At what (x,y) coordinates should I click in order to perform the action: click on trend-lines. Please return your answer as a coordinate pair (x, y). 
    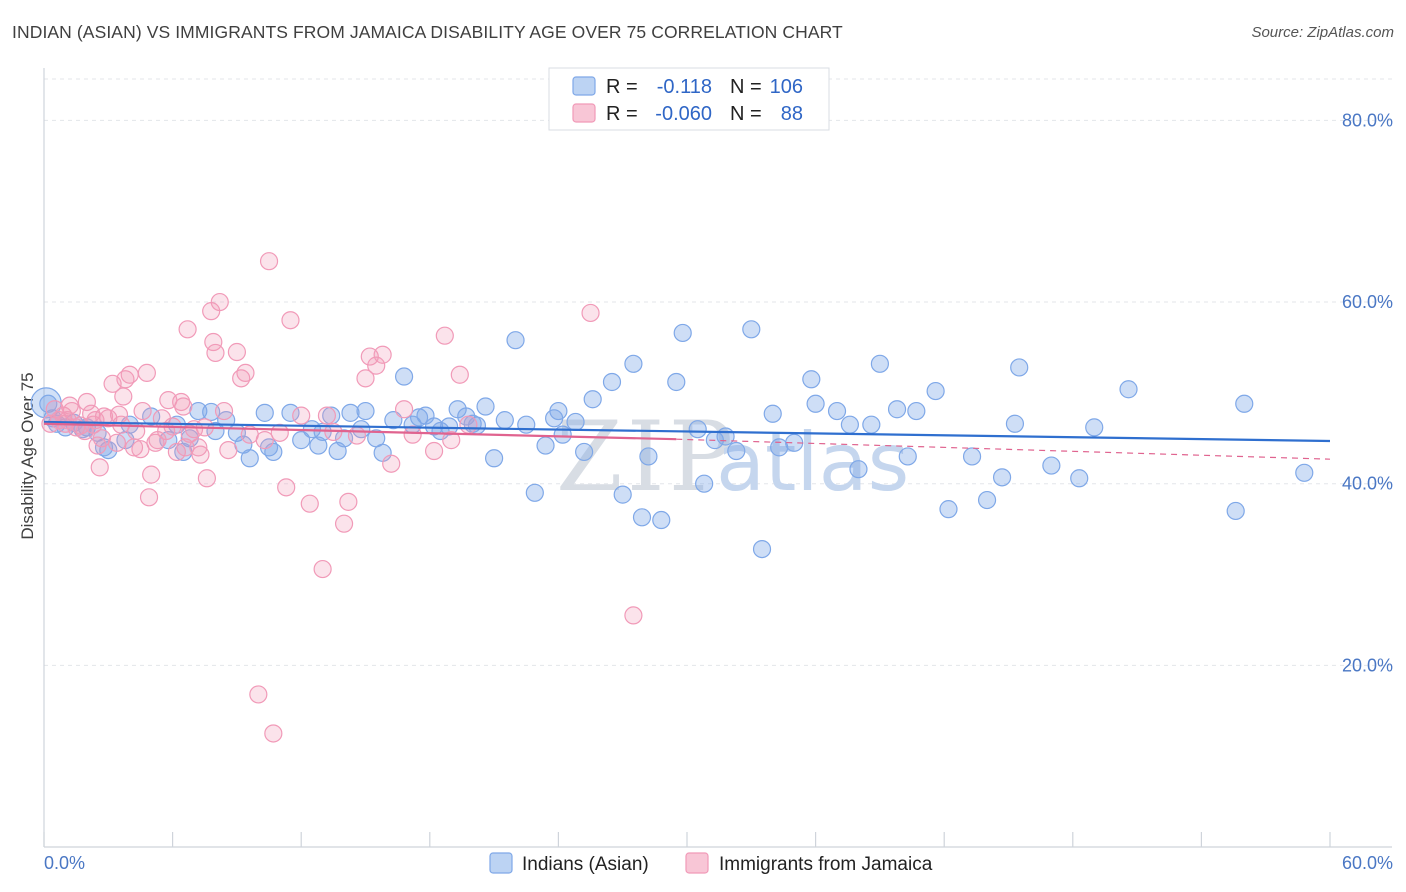
    Looking at the image, I should click on (687, 440).